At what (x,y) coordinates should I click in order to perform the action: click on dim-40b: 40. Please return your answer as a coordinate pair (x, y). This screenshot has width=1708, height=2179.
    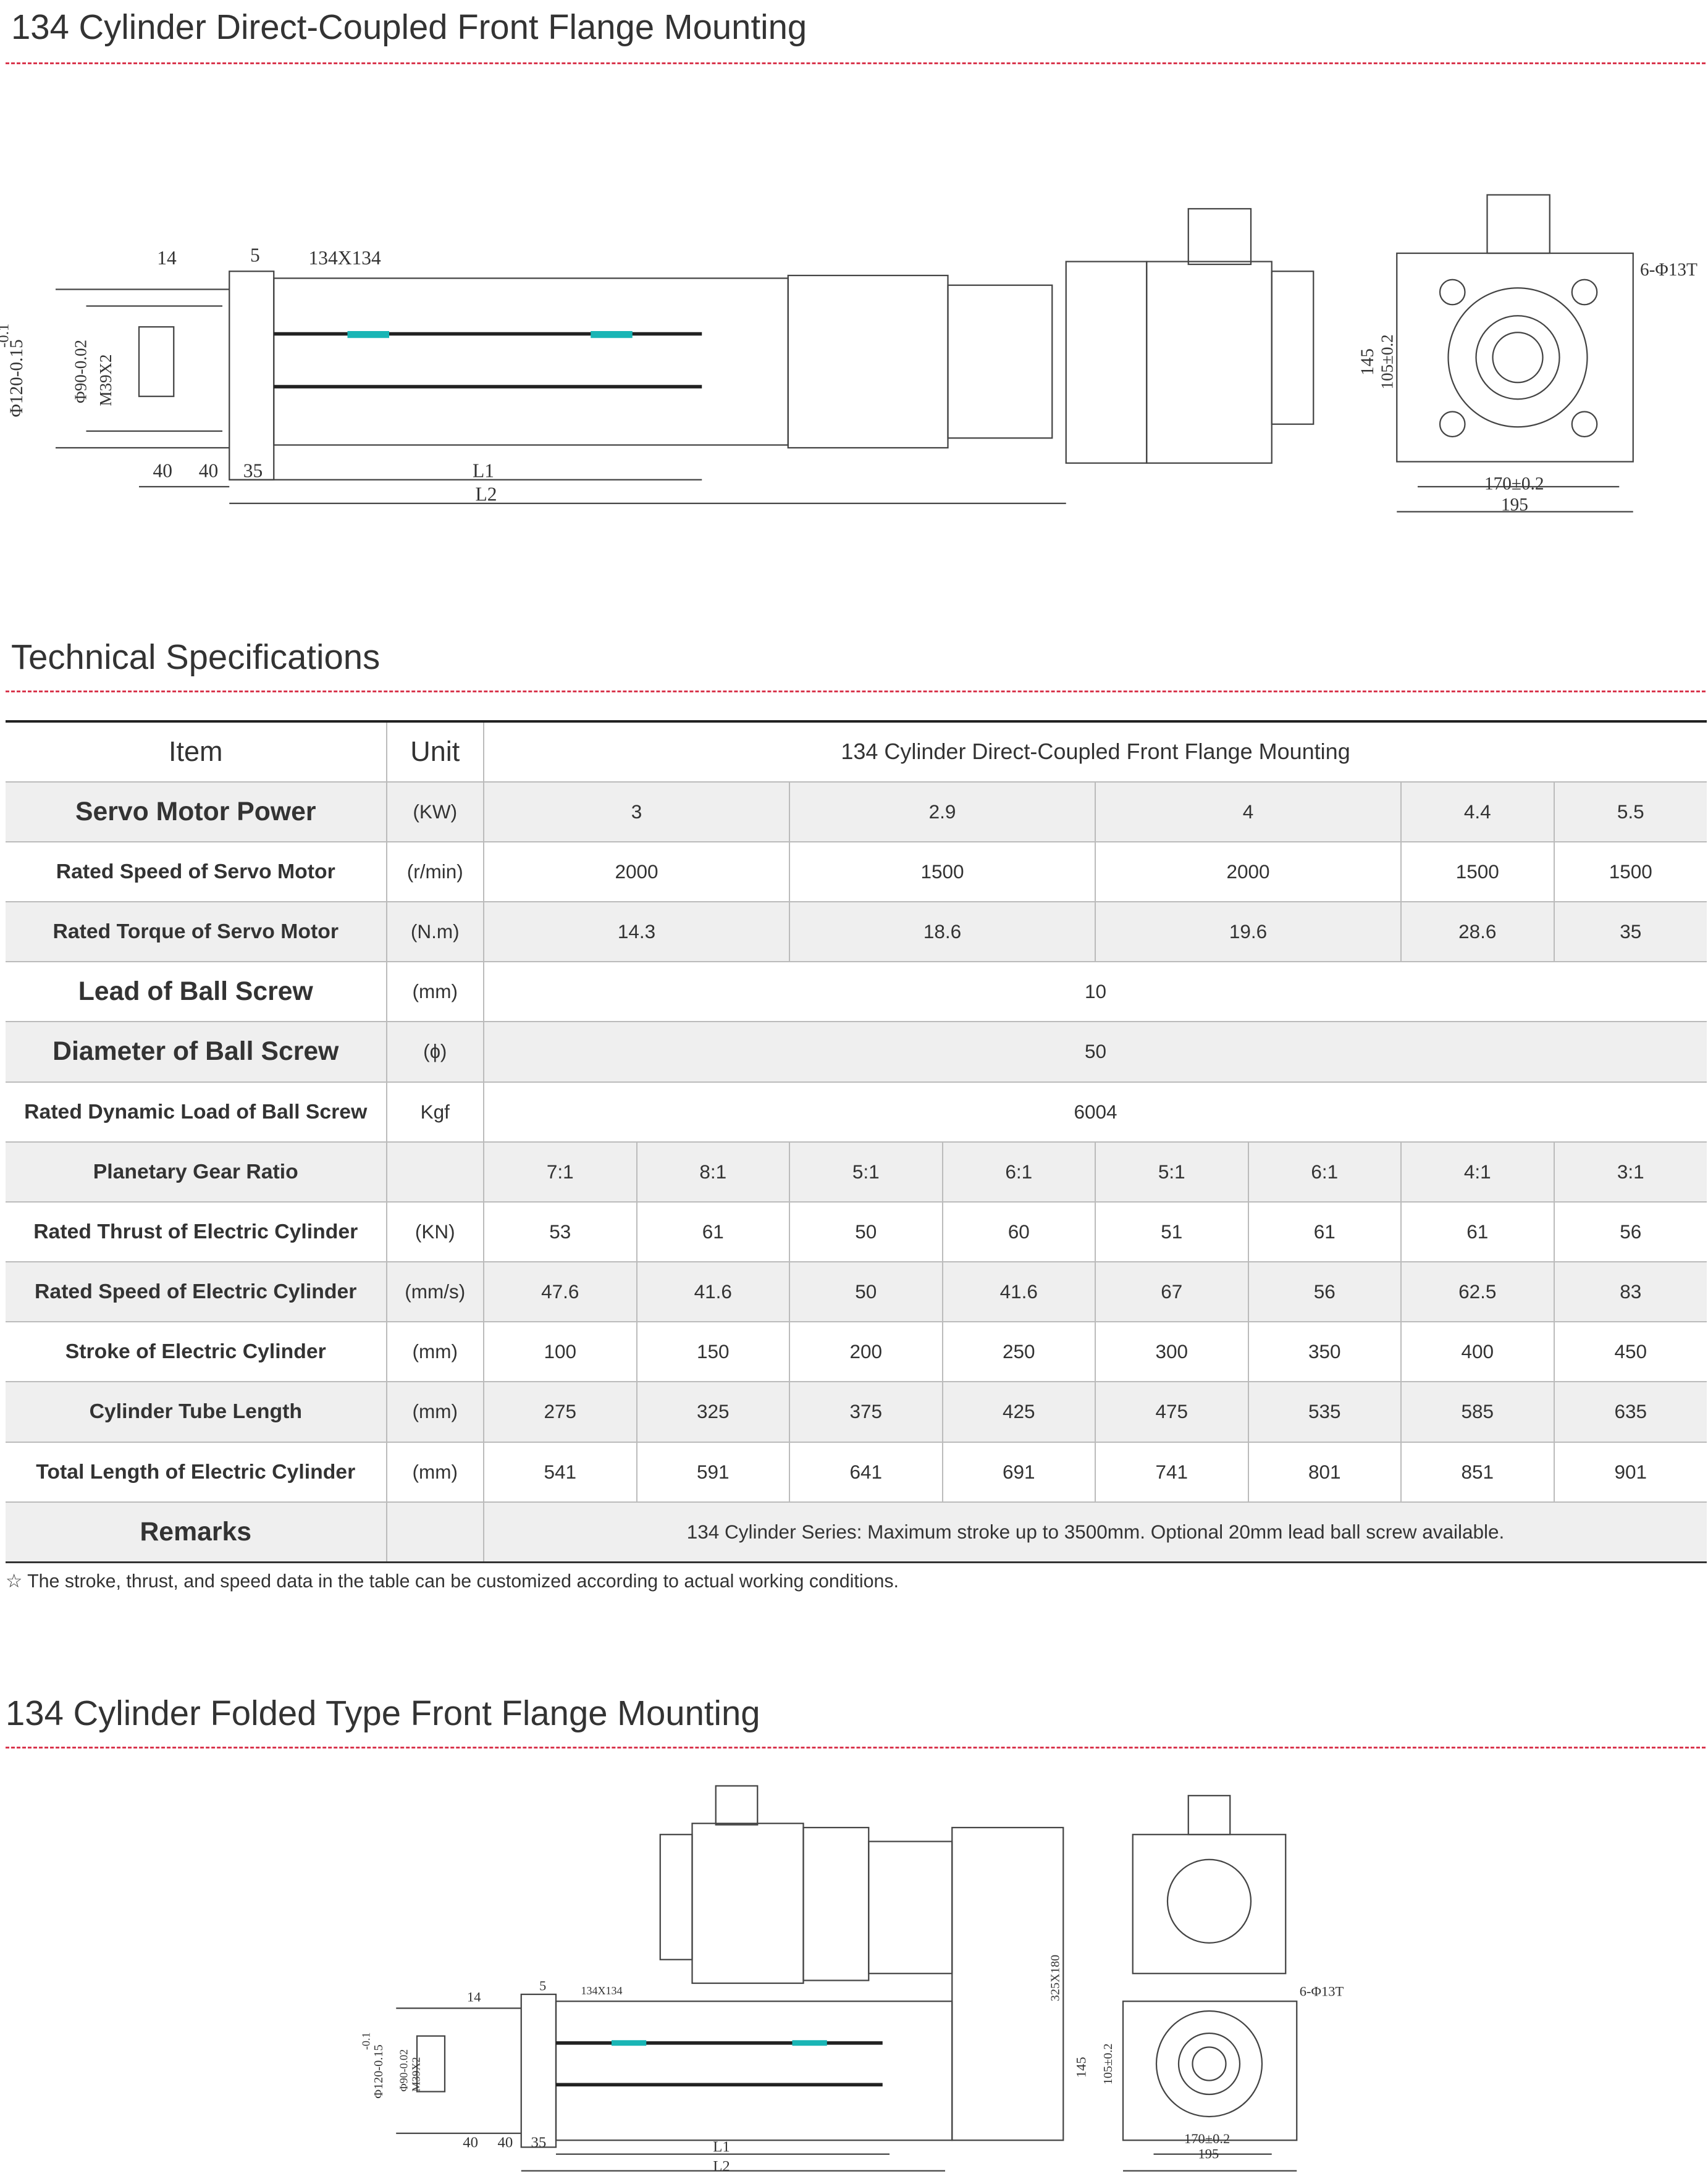
    Looking at the image, I should click on (505, 2143).